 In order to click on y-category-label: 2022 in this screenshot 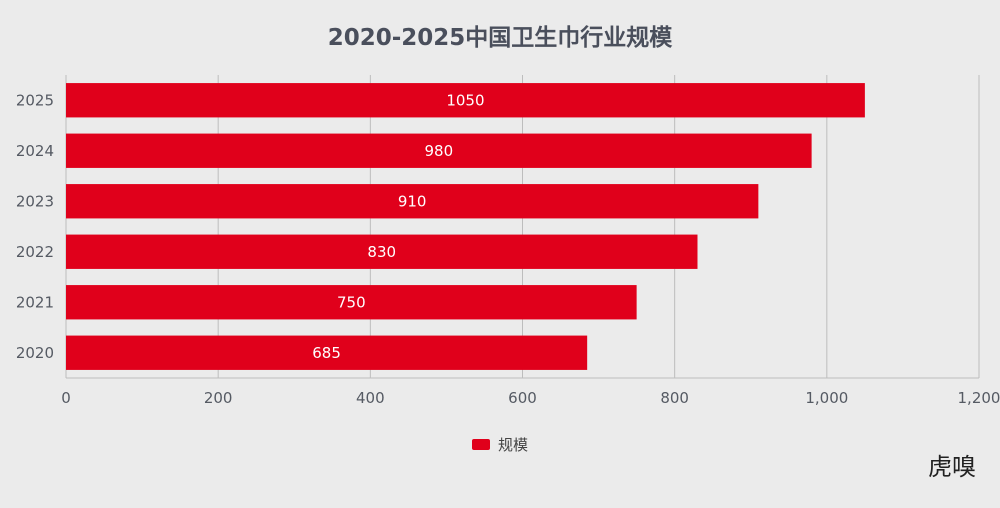, I will do `click(35, 252)`.